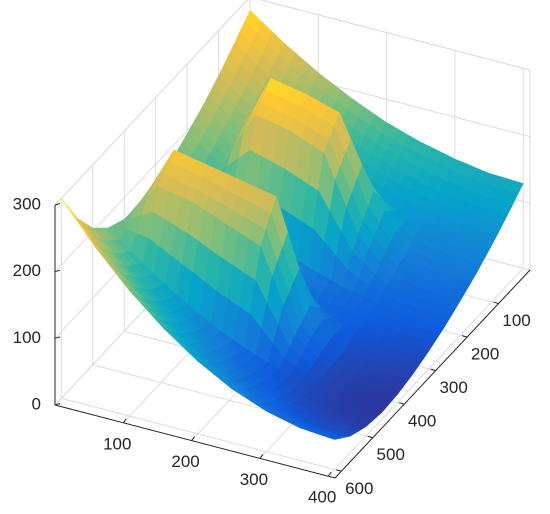  What do you see at coordinates (322, 497) in the screenshot?
I see `x-tick-label: 400` at bounding box center [322, 497].